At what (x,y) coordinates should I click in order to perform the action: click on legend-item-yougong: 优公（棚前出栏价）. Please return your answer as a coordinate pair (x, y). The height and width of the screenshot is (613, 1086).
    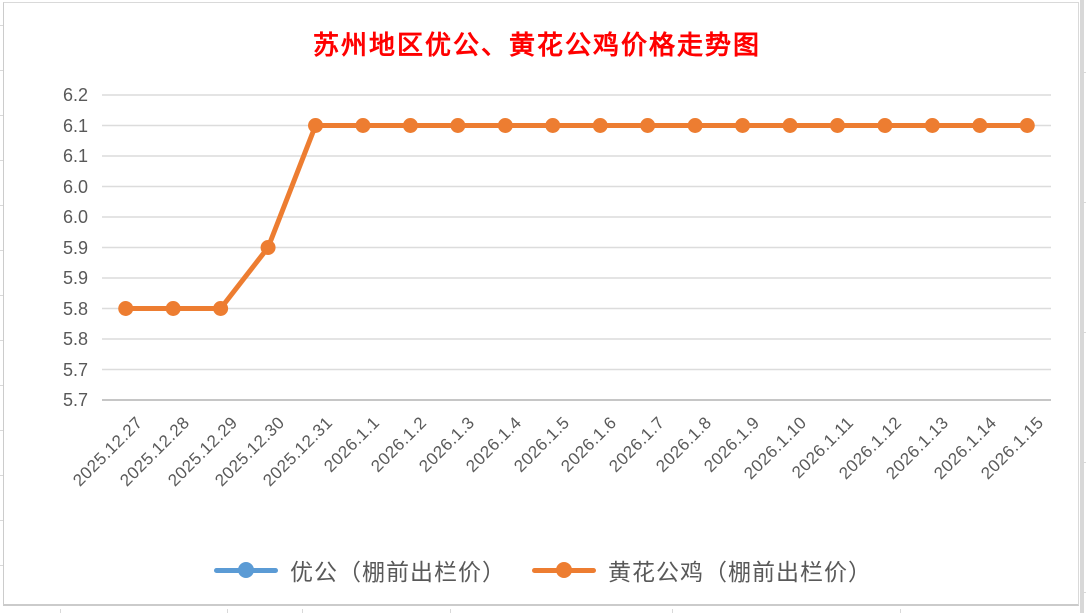
    Looking at the image, I should click on (360, 570).